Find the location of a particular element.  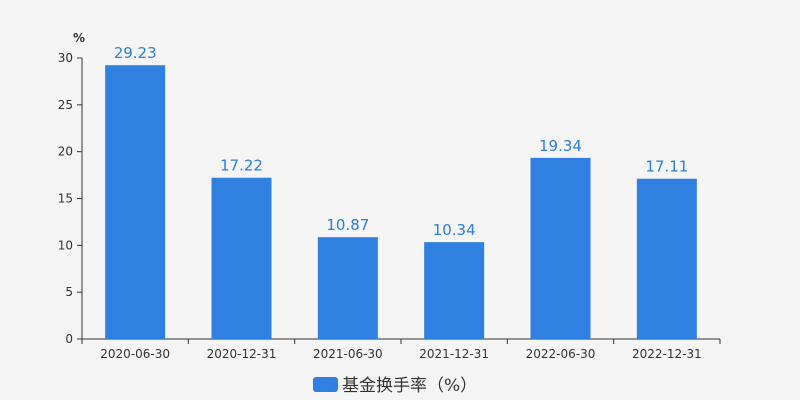

y-tick-label: 0 is located at coordinates (69, 339).